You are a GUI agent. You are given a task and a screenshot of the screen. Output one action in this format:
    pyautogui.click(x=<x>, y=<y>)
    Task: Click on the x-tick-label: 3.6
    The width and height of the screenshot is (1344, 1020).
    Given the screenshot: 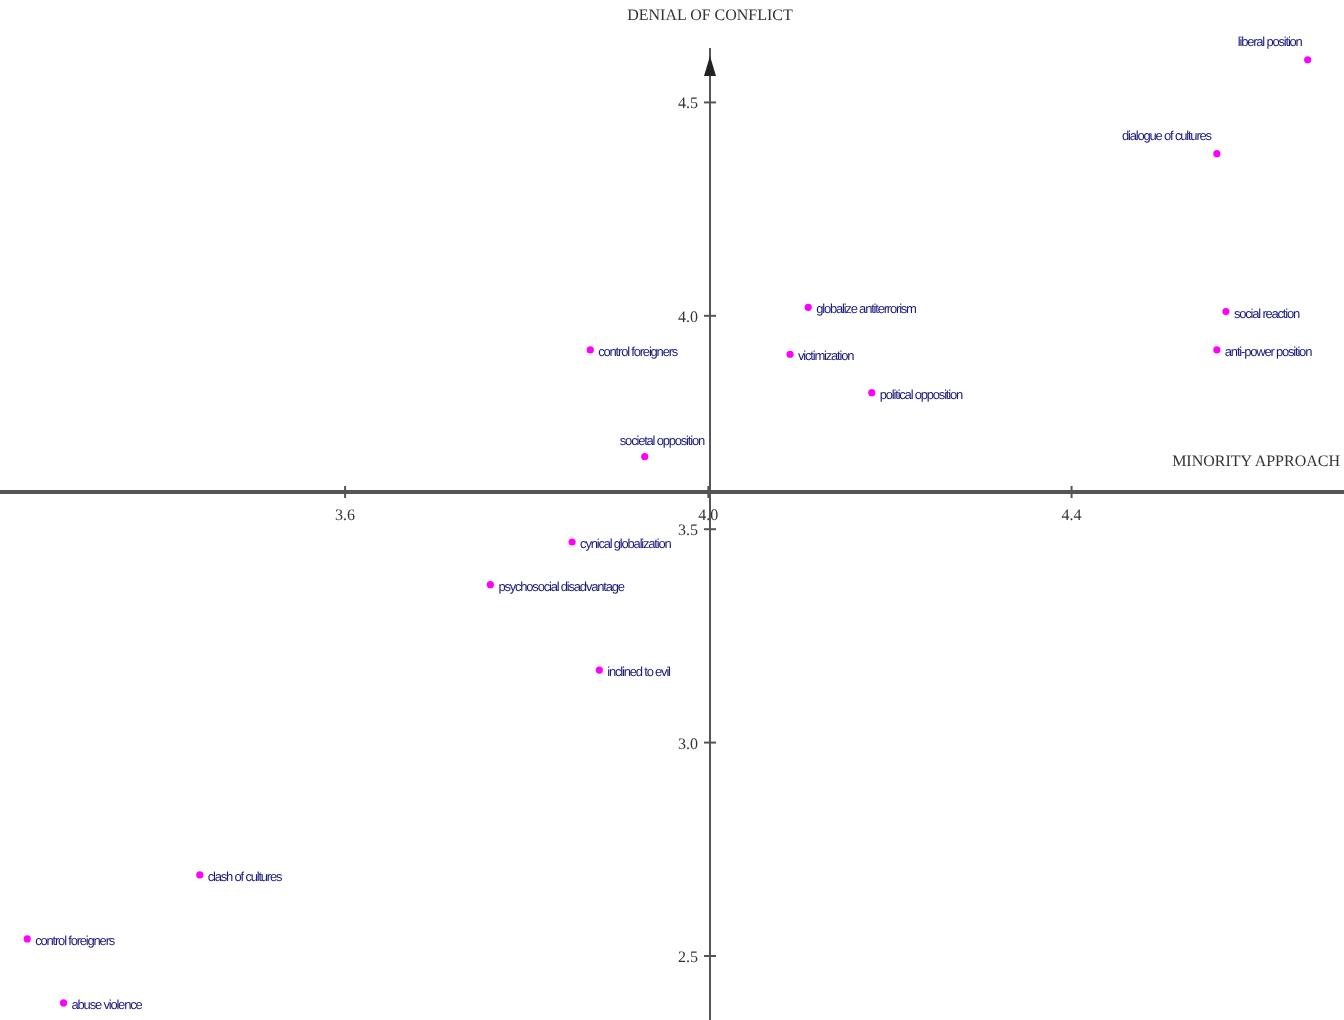 What is the action you would take?
    pyautogui.click(x=345, y=515)
    